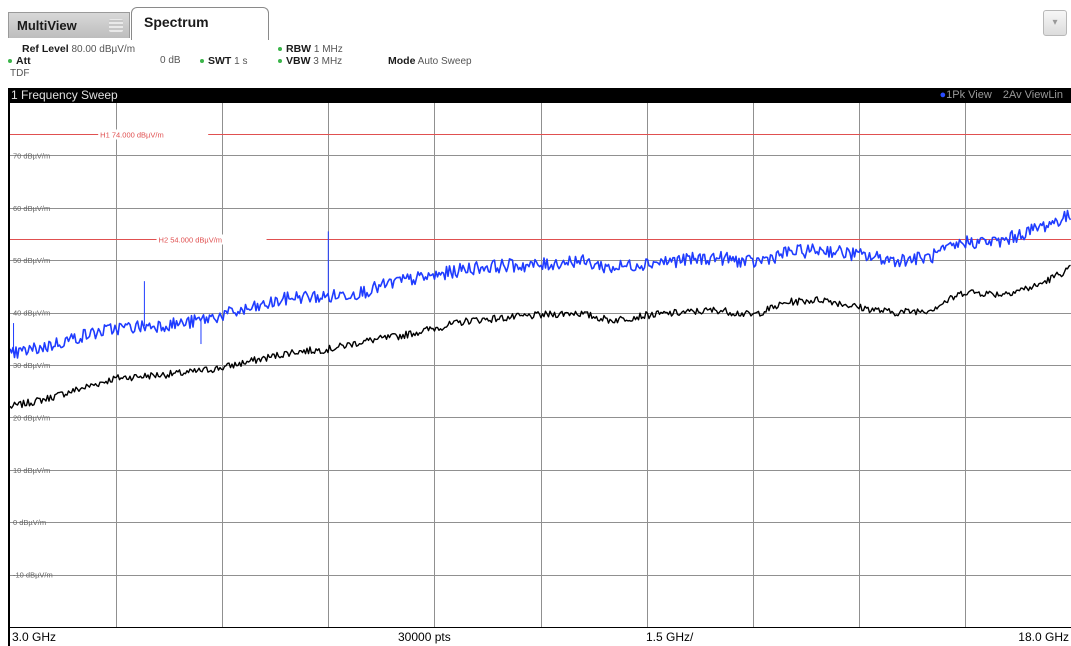 This screenshot has width=1071, height=646. Describe the element at coordinates (299, 49) in the screenshot. I see `rbw-label: RBW` at that location.